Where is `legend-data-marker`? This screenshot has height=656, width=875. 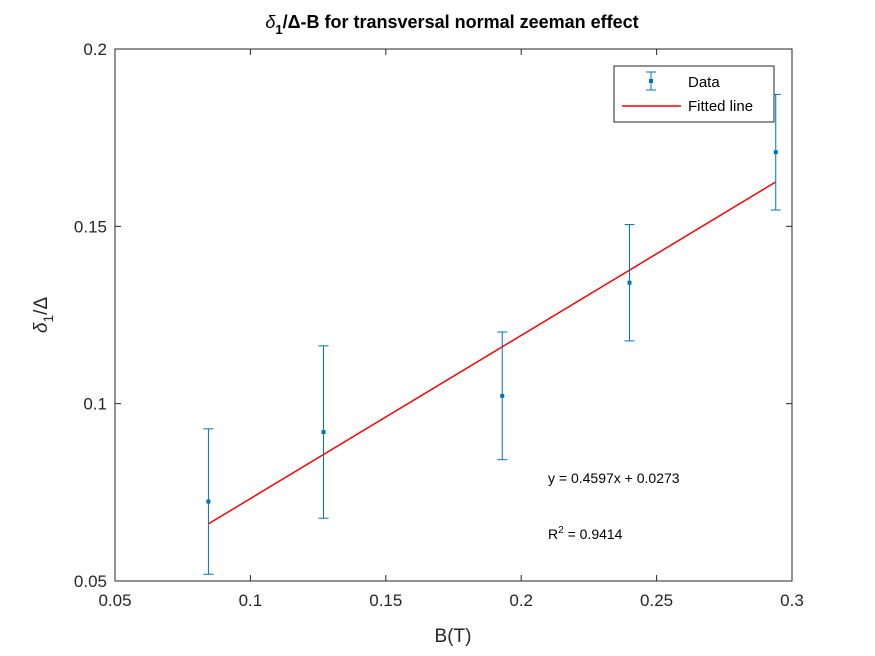 legend-data-marker is located at coordinates (651, 81).